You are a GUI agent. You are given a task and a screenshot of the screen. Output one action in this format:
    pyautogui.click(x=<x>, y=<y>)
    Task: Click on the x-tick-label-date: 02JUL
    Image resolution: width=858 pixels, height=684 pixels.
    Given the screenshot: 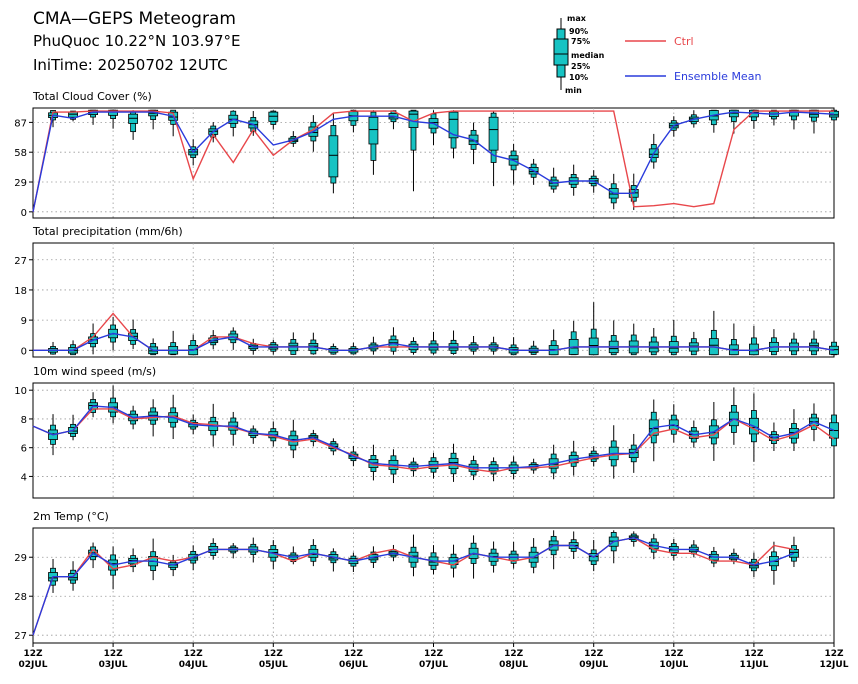 What is the action you would take?
    pyautogui.click(x=33, y=665)
    